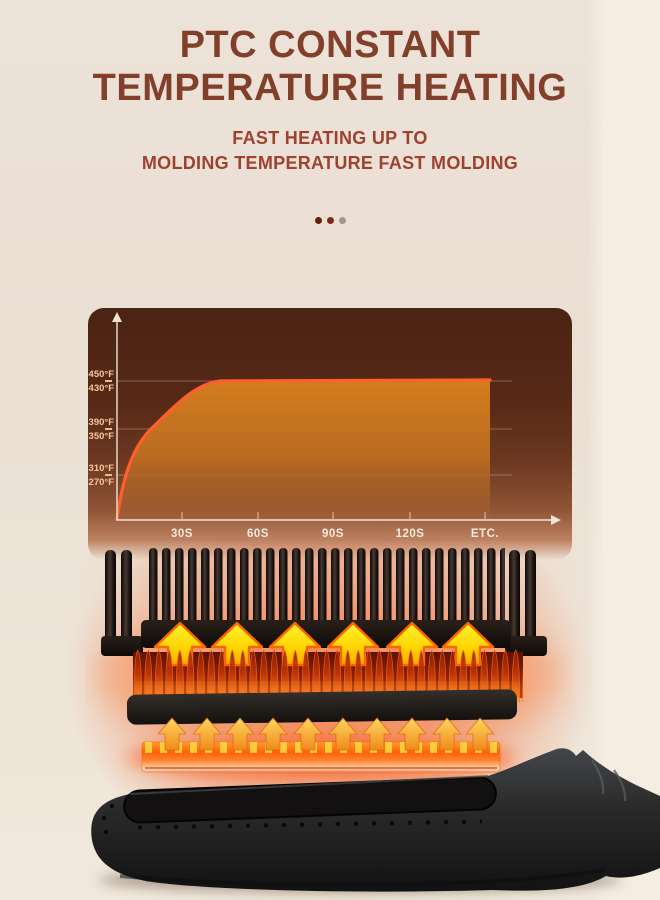 This screenshot has height=900, width=660. Describe the element at coordinates (322, 707) in the screenshot. I see `conduction-plate-icon` at that location.